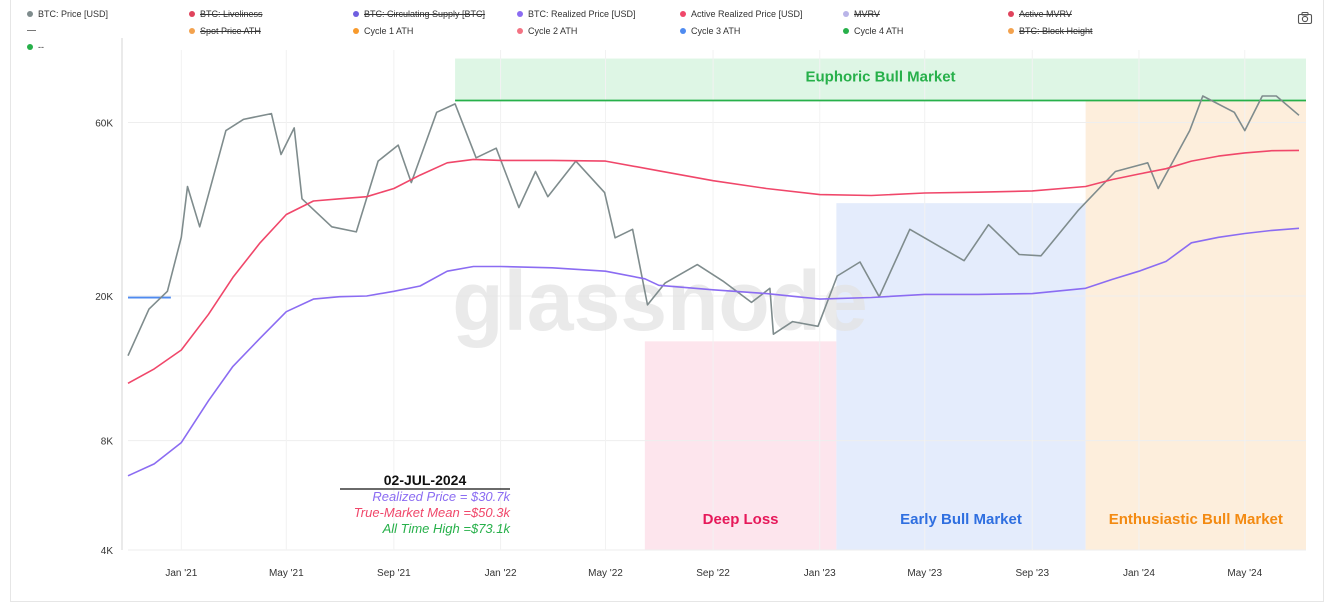 The height and width of the screenshot is (603, 1334). I want to click on line-marker-icon, so click(31, 30).